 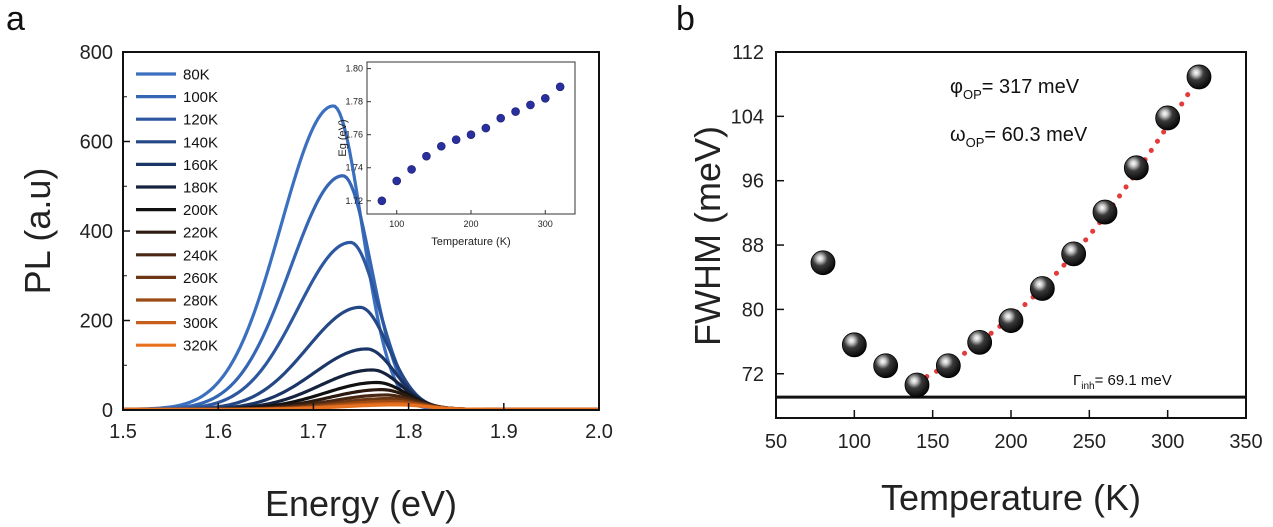 I want to click on y-tick-label: 0, so click(x=107, y=411).